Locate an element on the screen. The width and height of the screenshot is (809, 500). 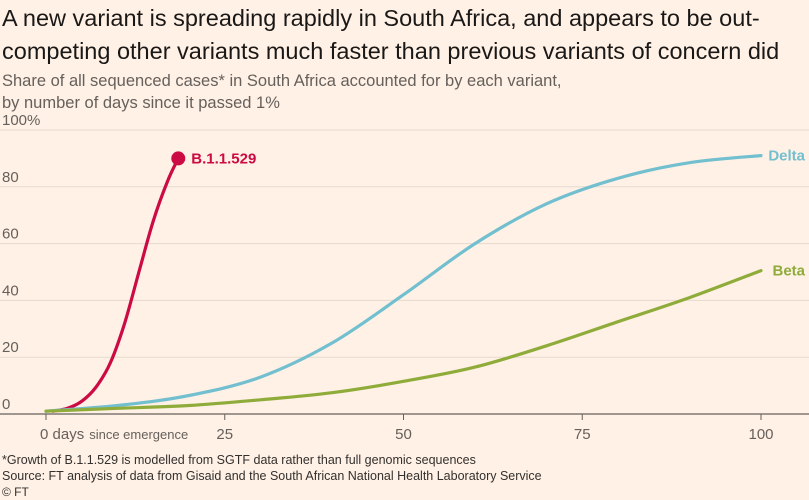
y-tick-label: 80 is located at coordinates (10, 177).